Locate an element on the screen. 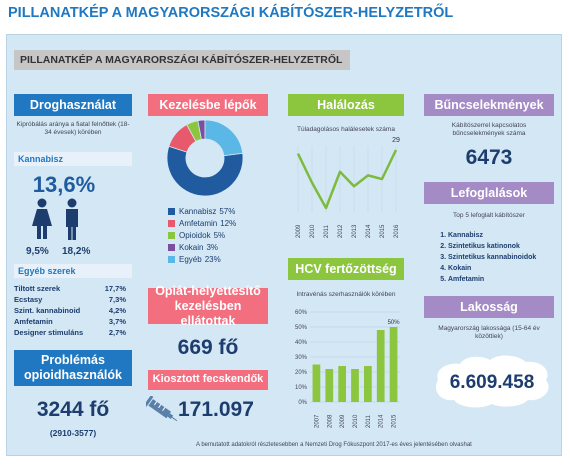  y-tick-label: 60% is located at coordinates (301, 313).